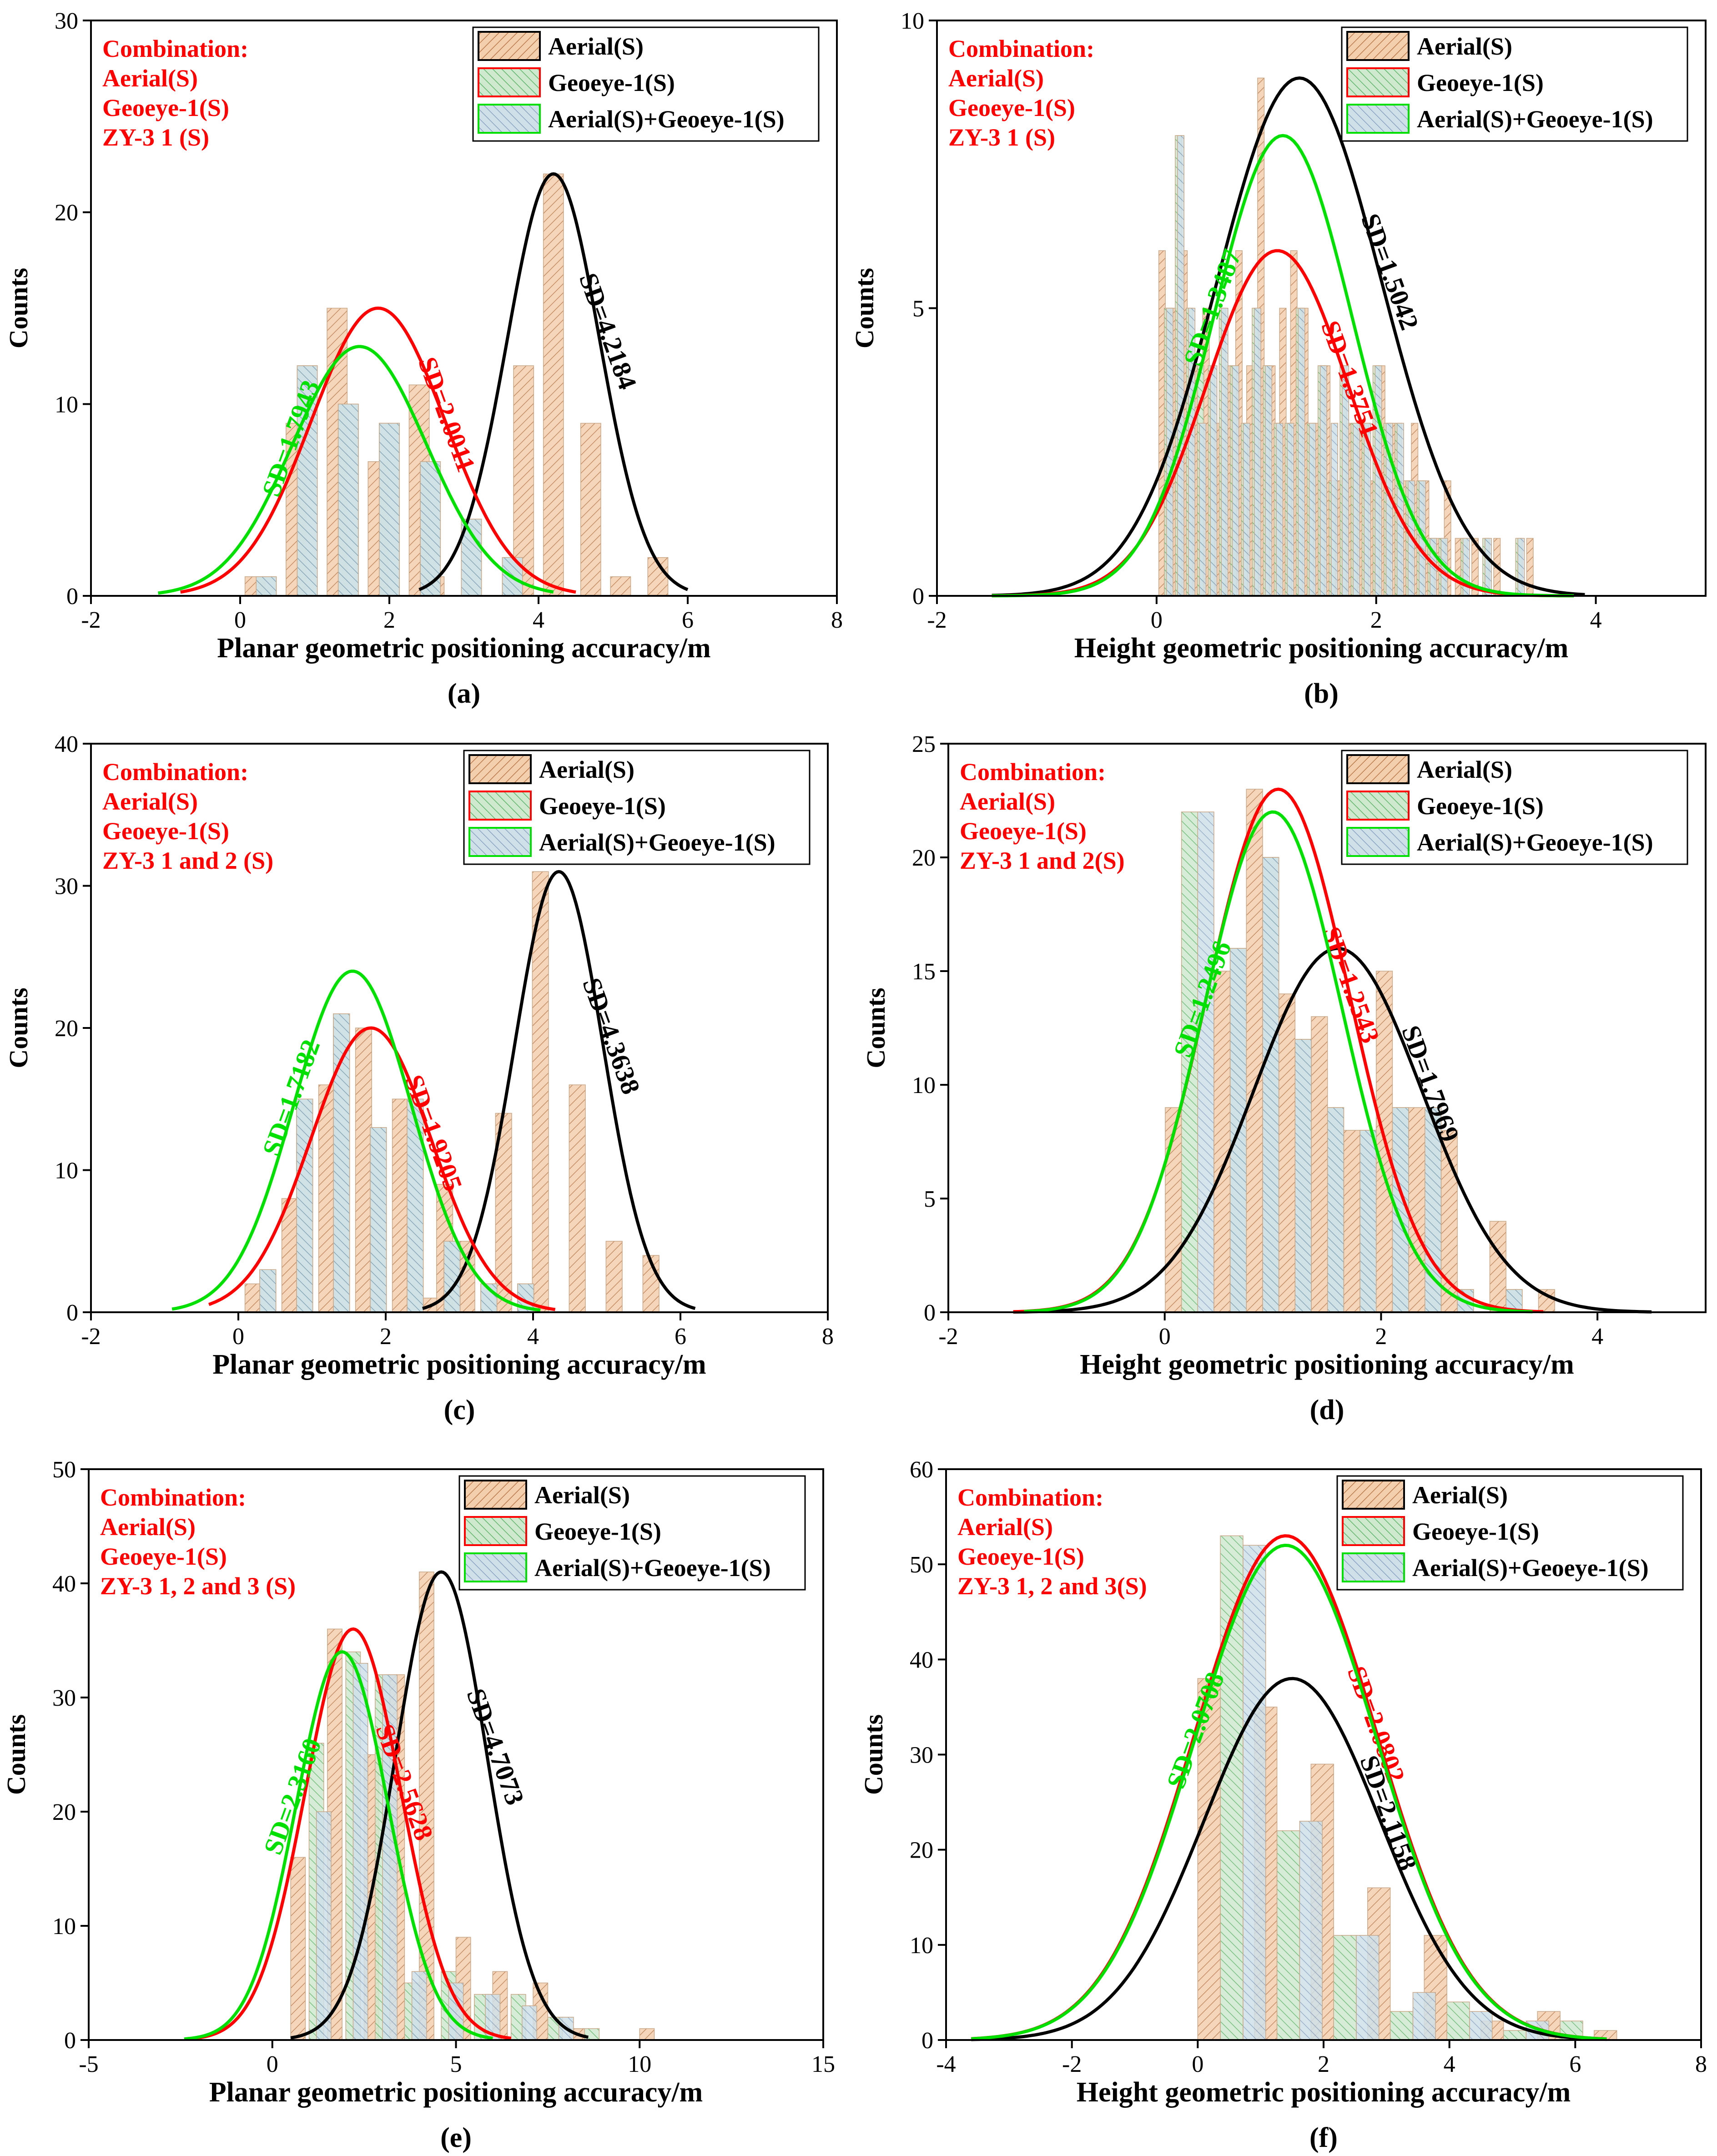 Image resolution: width=1717 pixels, height=2156 pixels. What do you see at coordinates (70, 2041) in the screenshot?
I see `y-tick-label: 0` at bounding box center [70, 2041].